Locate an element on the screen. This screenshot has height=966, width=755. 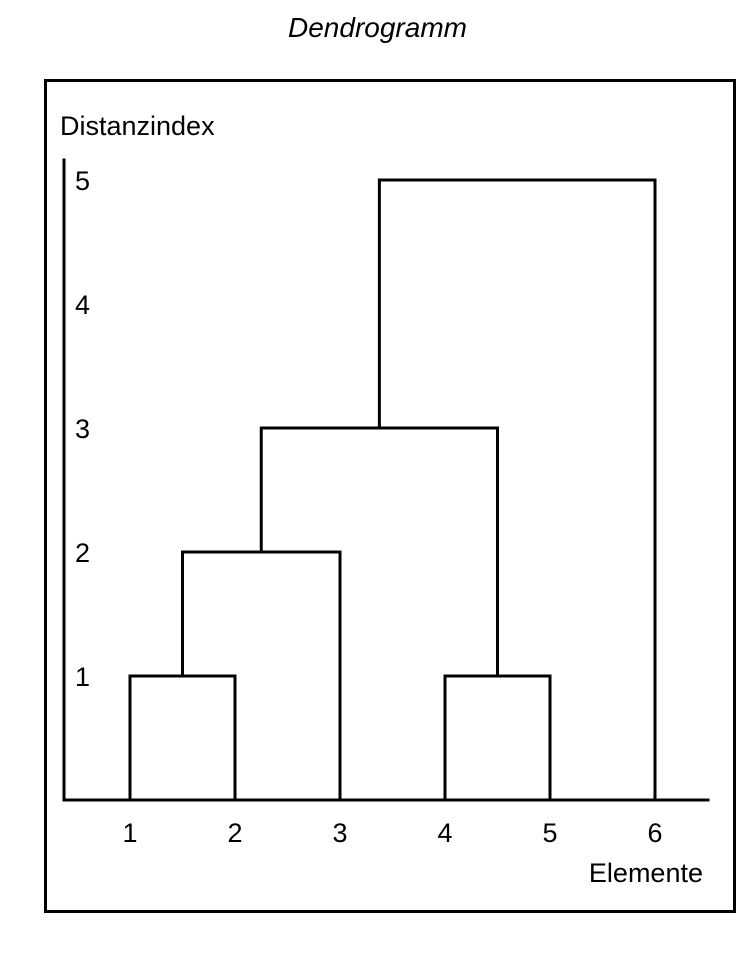
y-tick-label: 2 is located at coordinates (82, 553).